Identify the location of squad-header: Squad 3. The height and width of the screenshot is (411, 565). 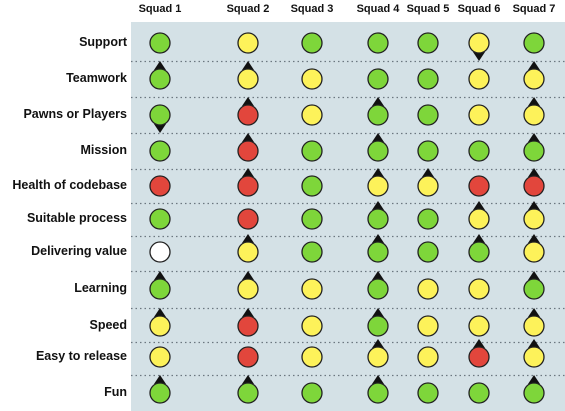
(312, 9).